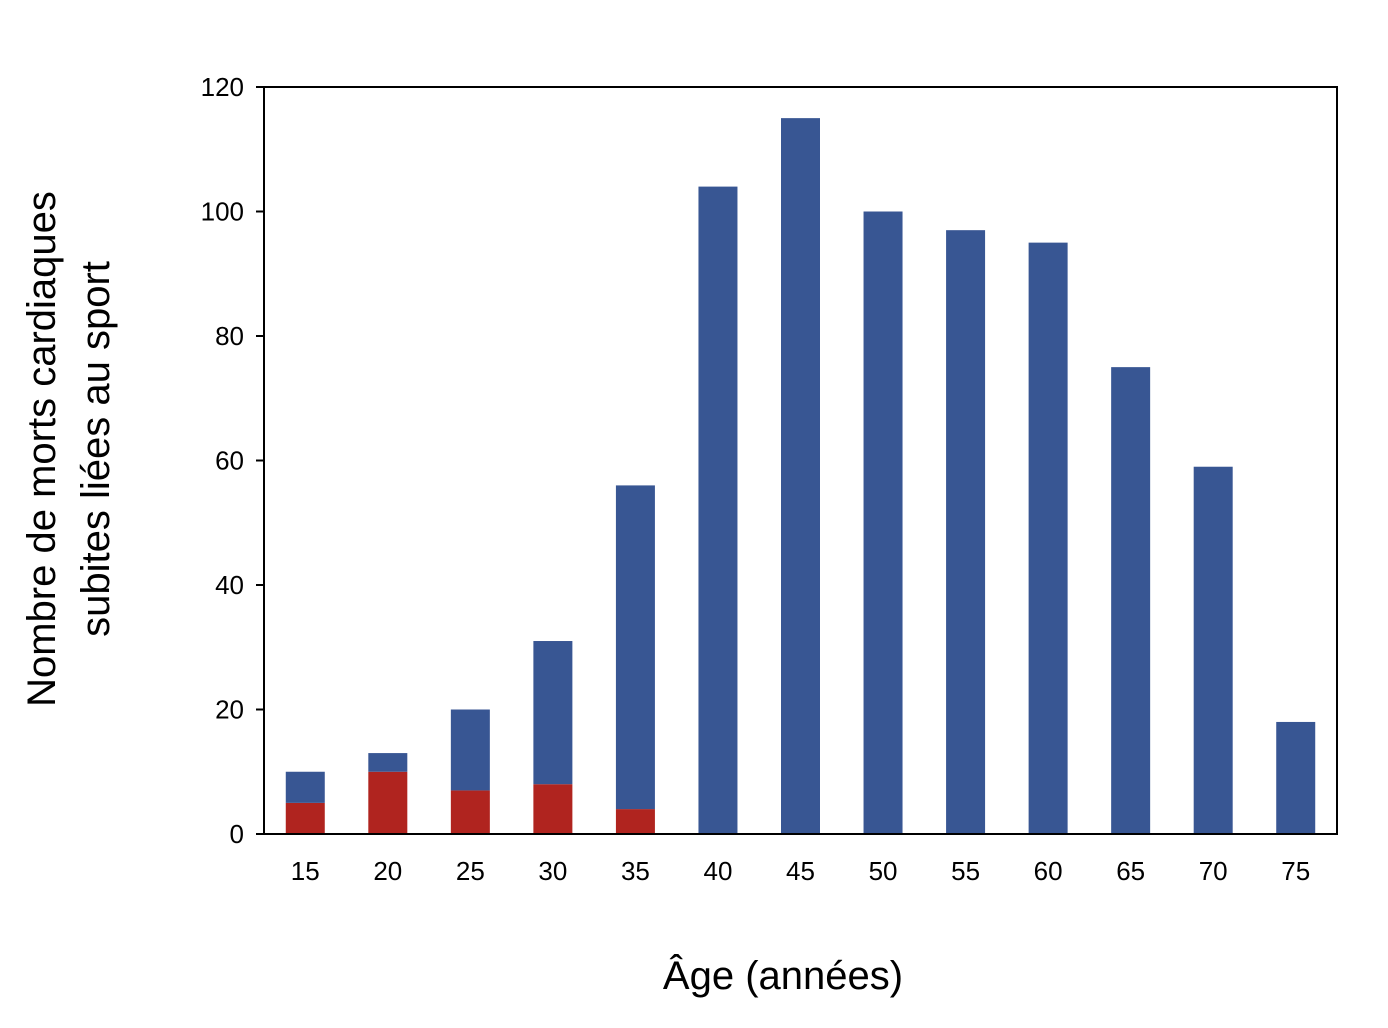 The height and width of the screenshot is (1028, 1388). Describe the element at coordinates (1213, 871) in the screenshot. I see `x-tick-label-70: 70` at that location.